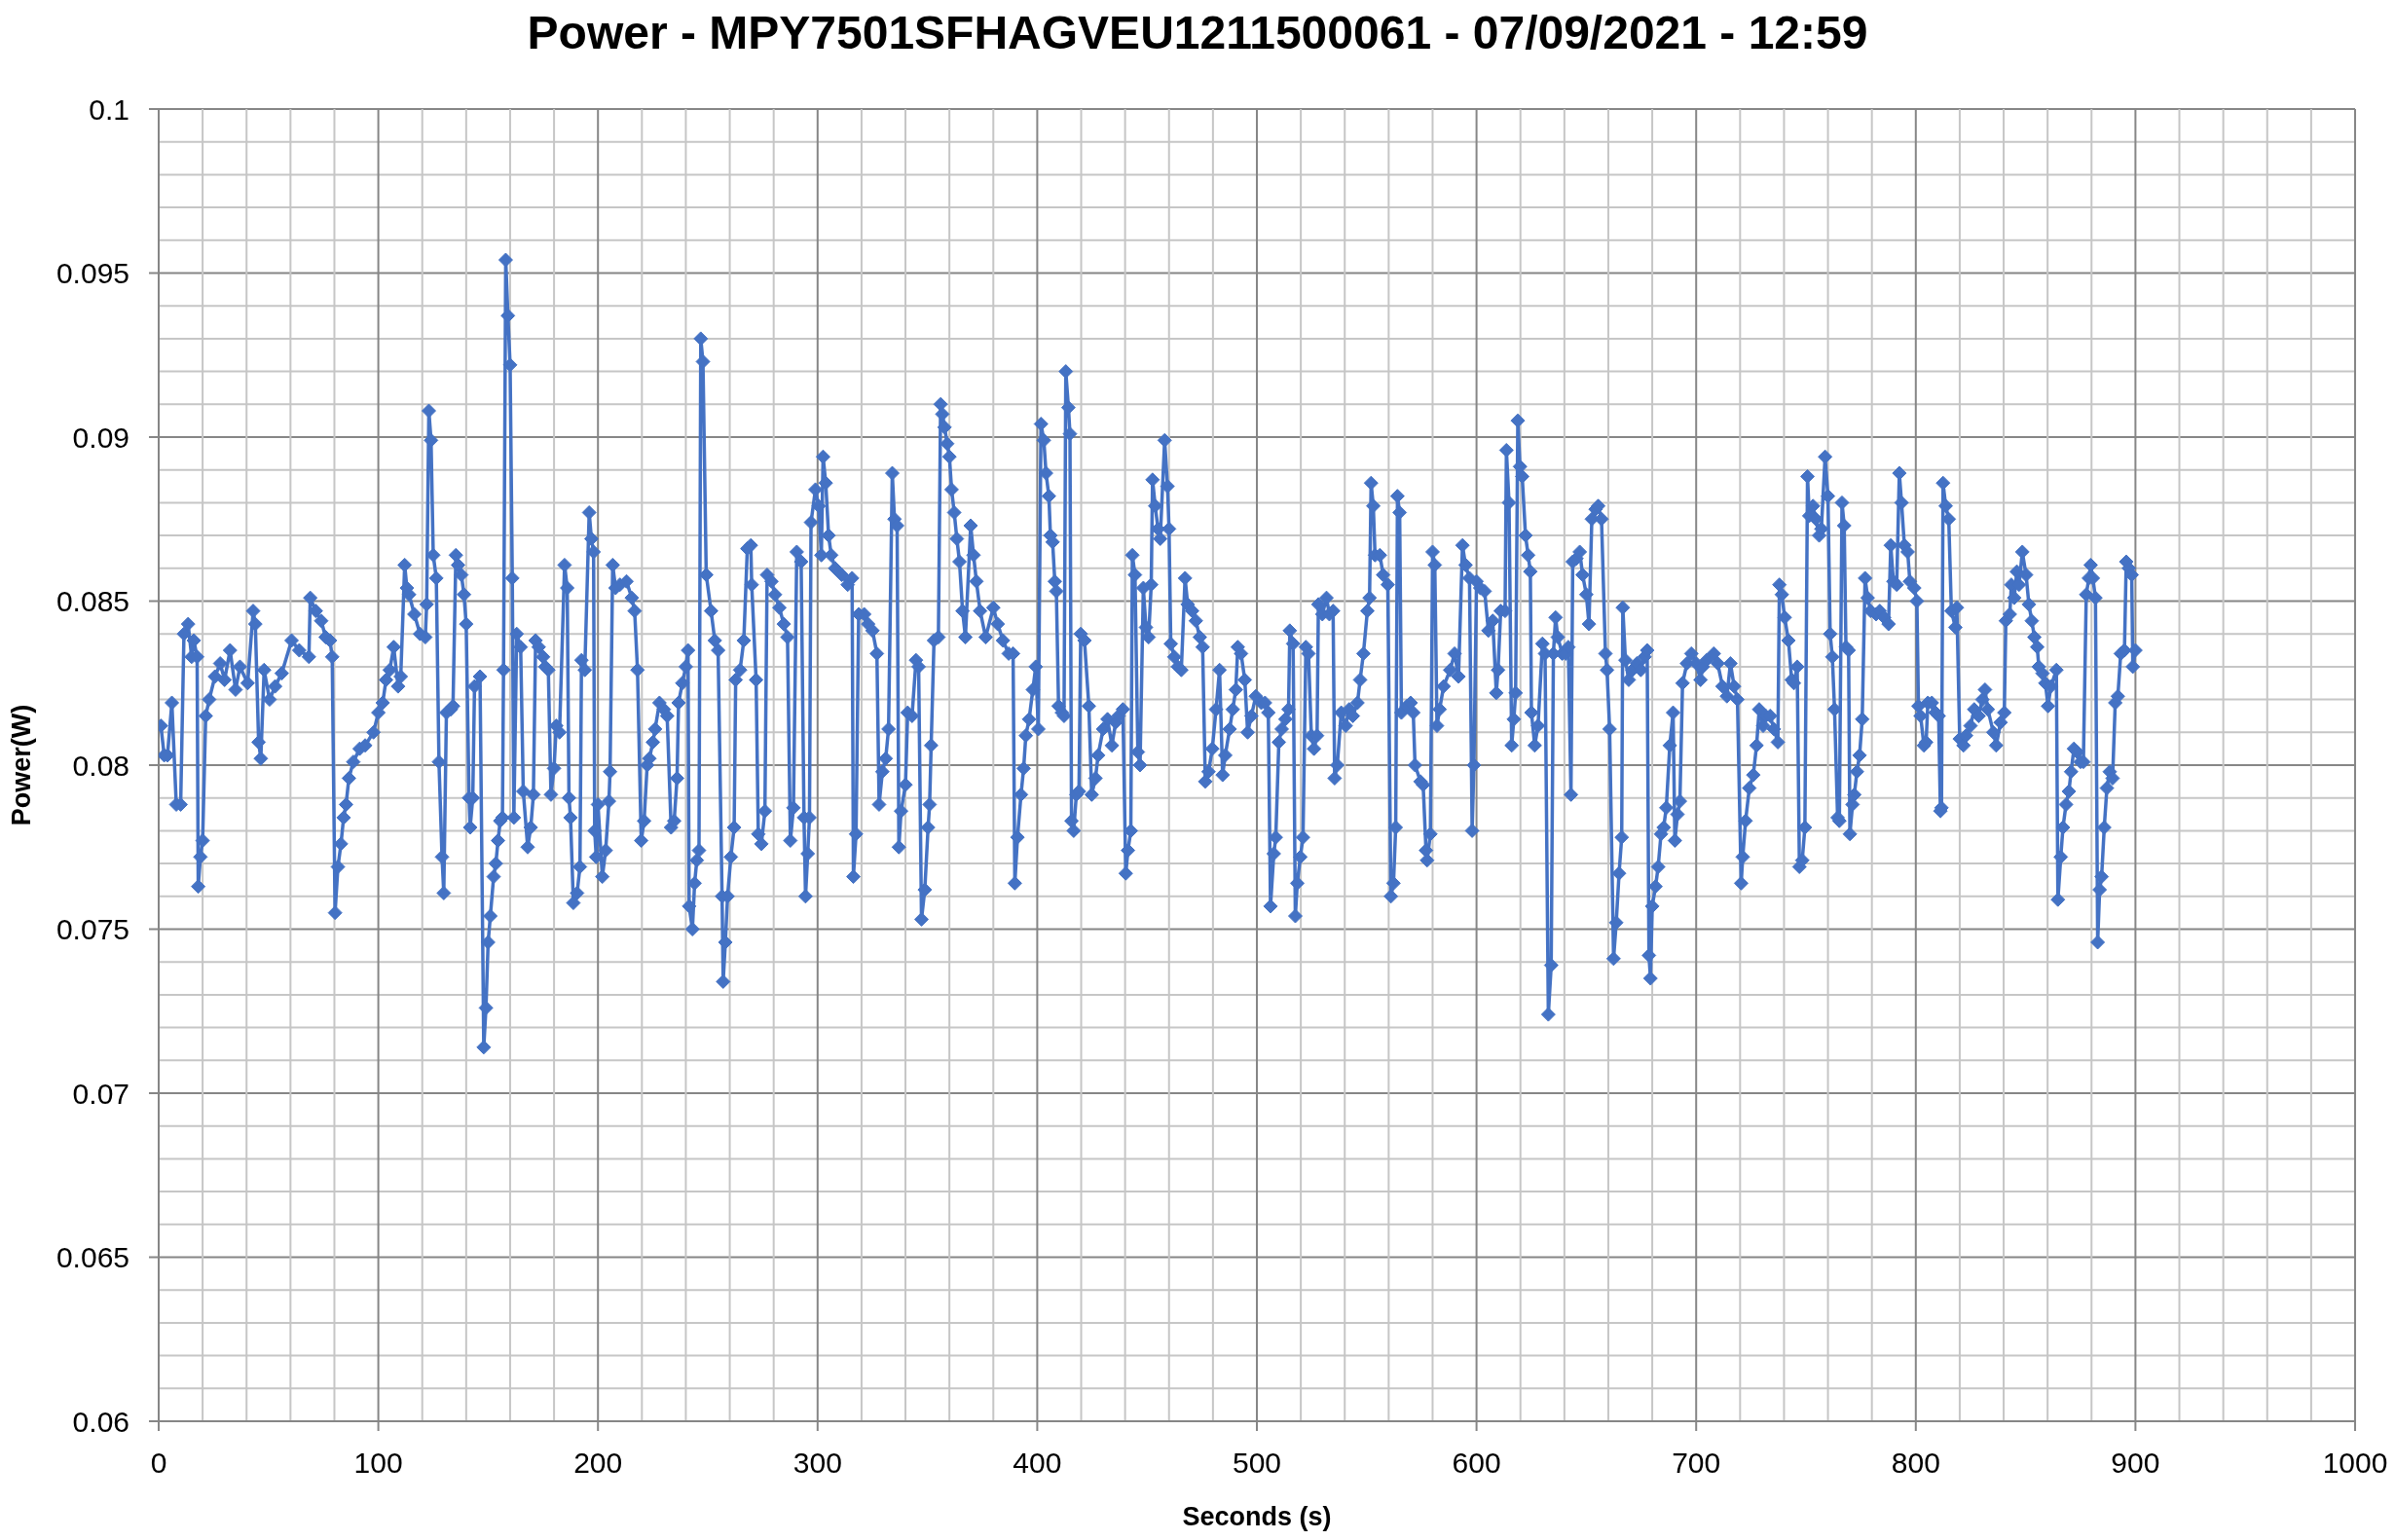  I want to click on x-tick-label: 200, so click(598, 1462).